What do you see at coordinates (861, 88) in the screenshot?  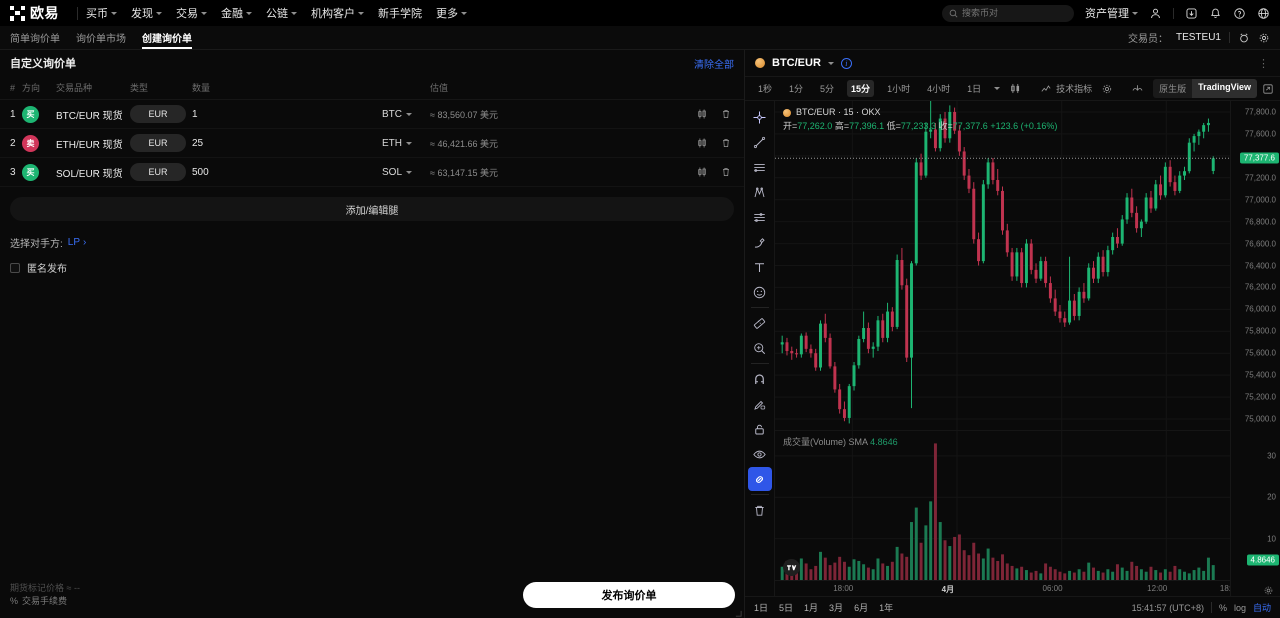 I see `timeframe-15m: 15分` at bounding box center [861, 88].